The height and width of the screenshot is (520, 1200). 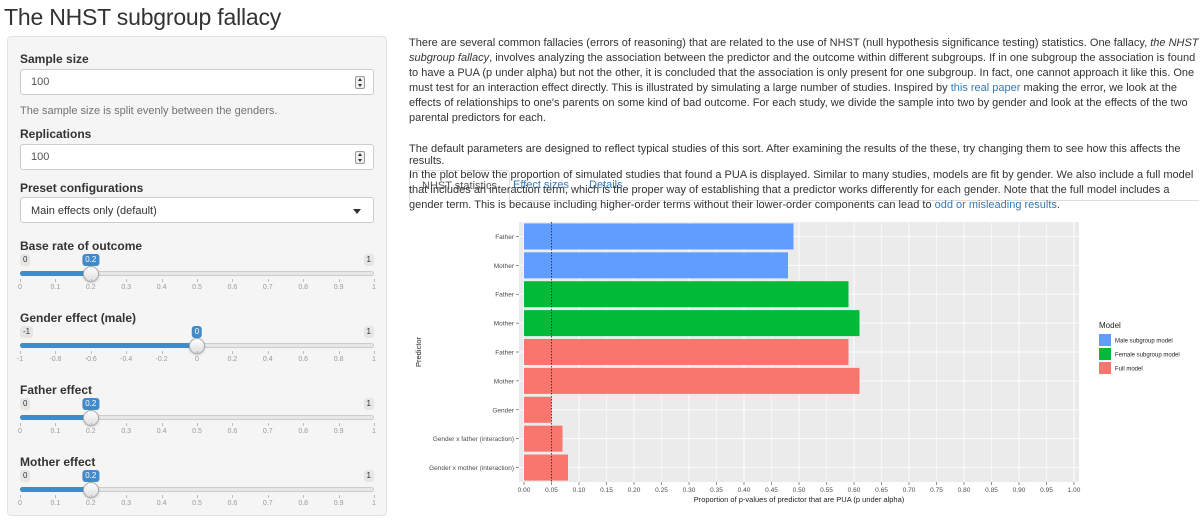 What do you see at coordinates (267, 287) in the screenshot?
I see `slider-tick-label: 0.7` at bounding box center [267, 287].